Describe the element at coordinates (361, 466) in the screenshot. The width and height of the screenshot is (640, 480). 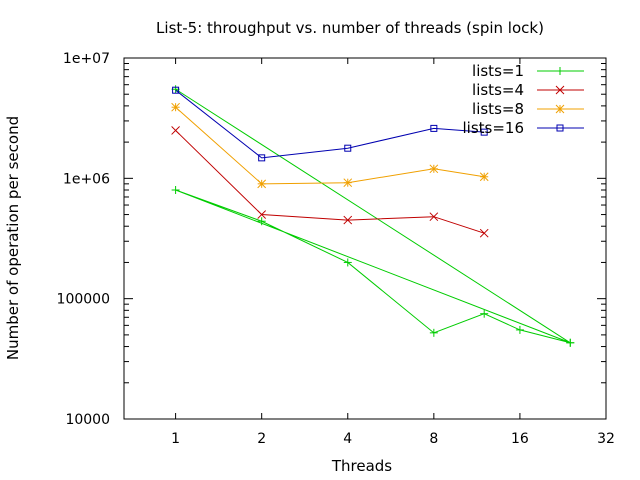
I see `x-axis-label: Threads` at that location.